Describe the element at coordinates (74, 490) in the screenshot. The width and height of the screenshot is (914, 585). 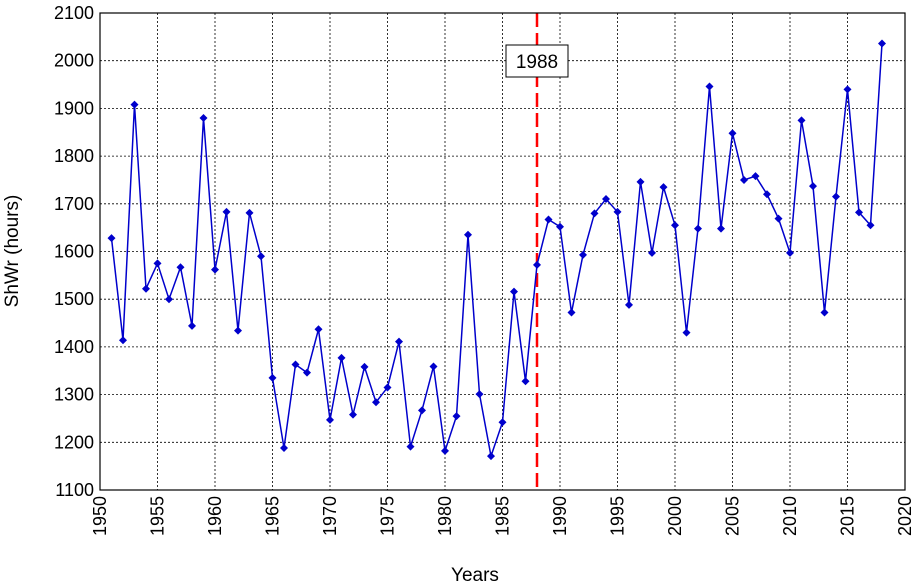
I see `y-tick-label: 1100` at that location.